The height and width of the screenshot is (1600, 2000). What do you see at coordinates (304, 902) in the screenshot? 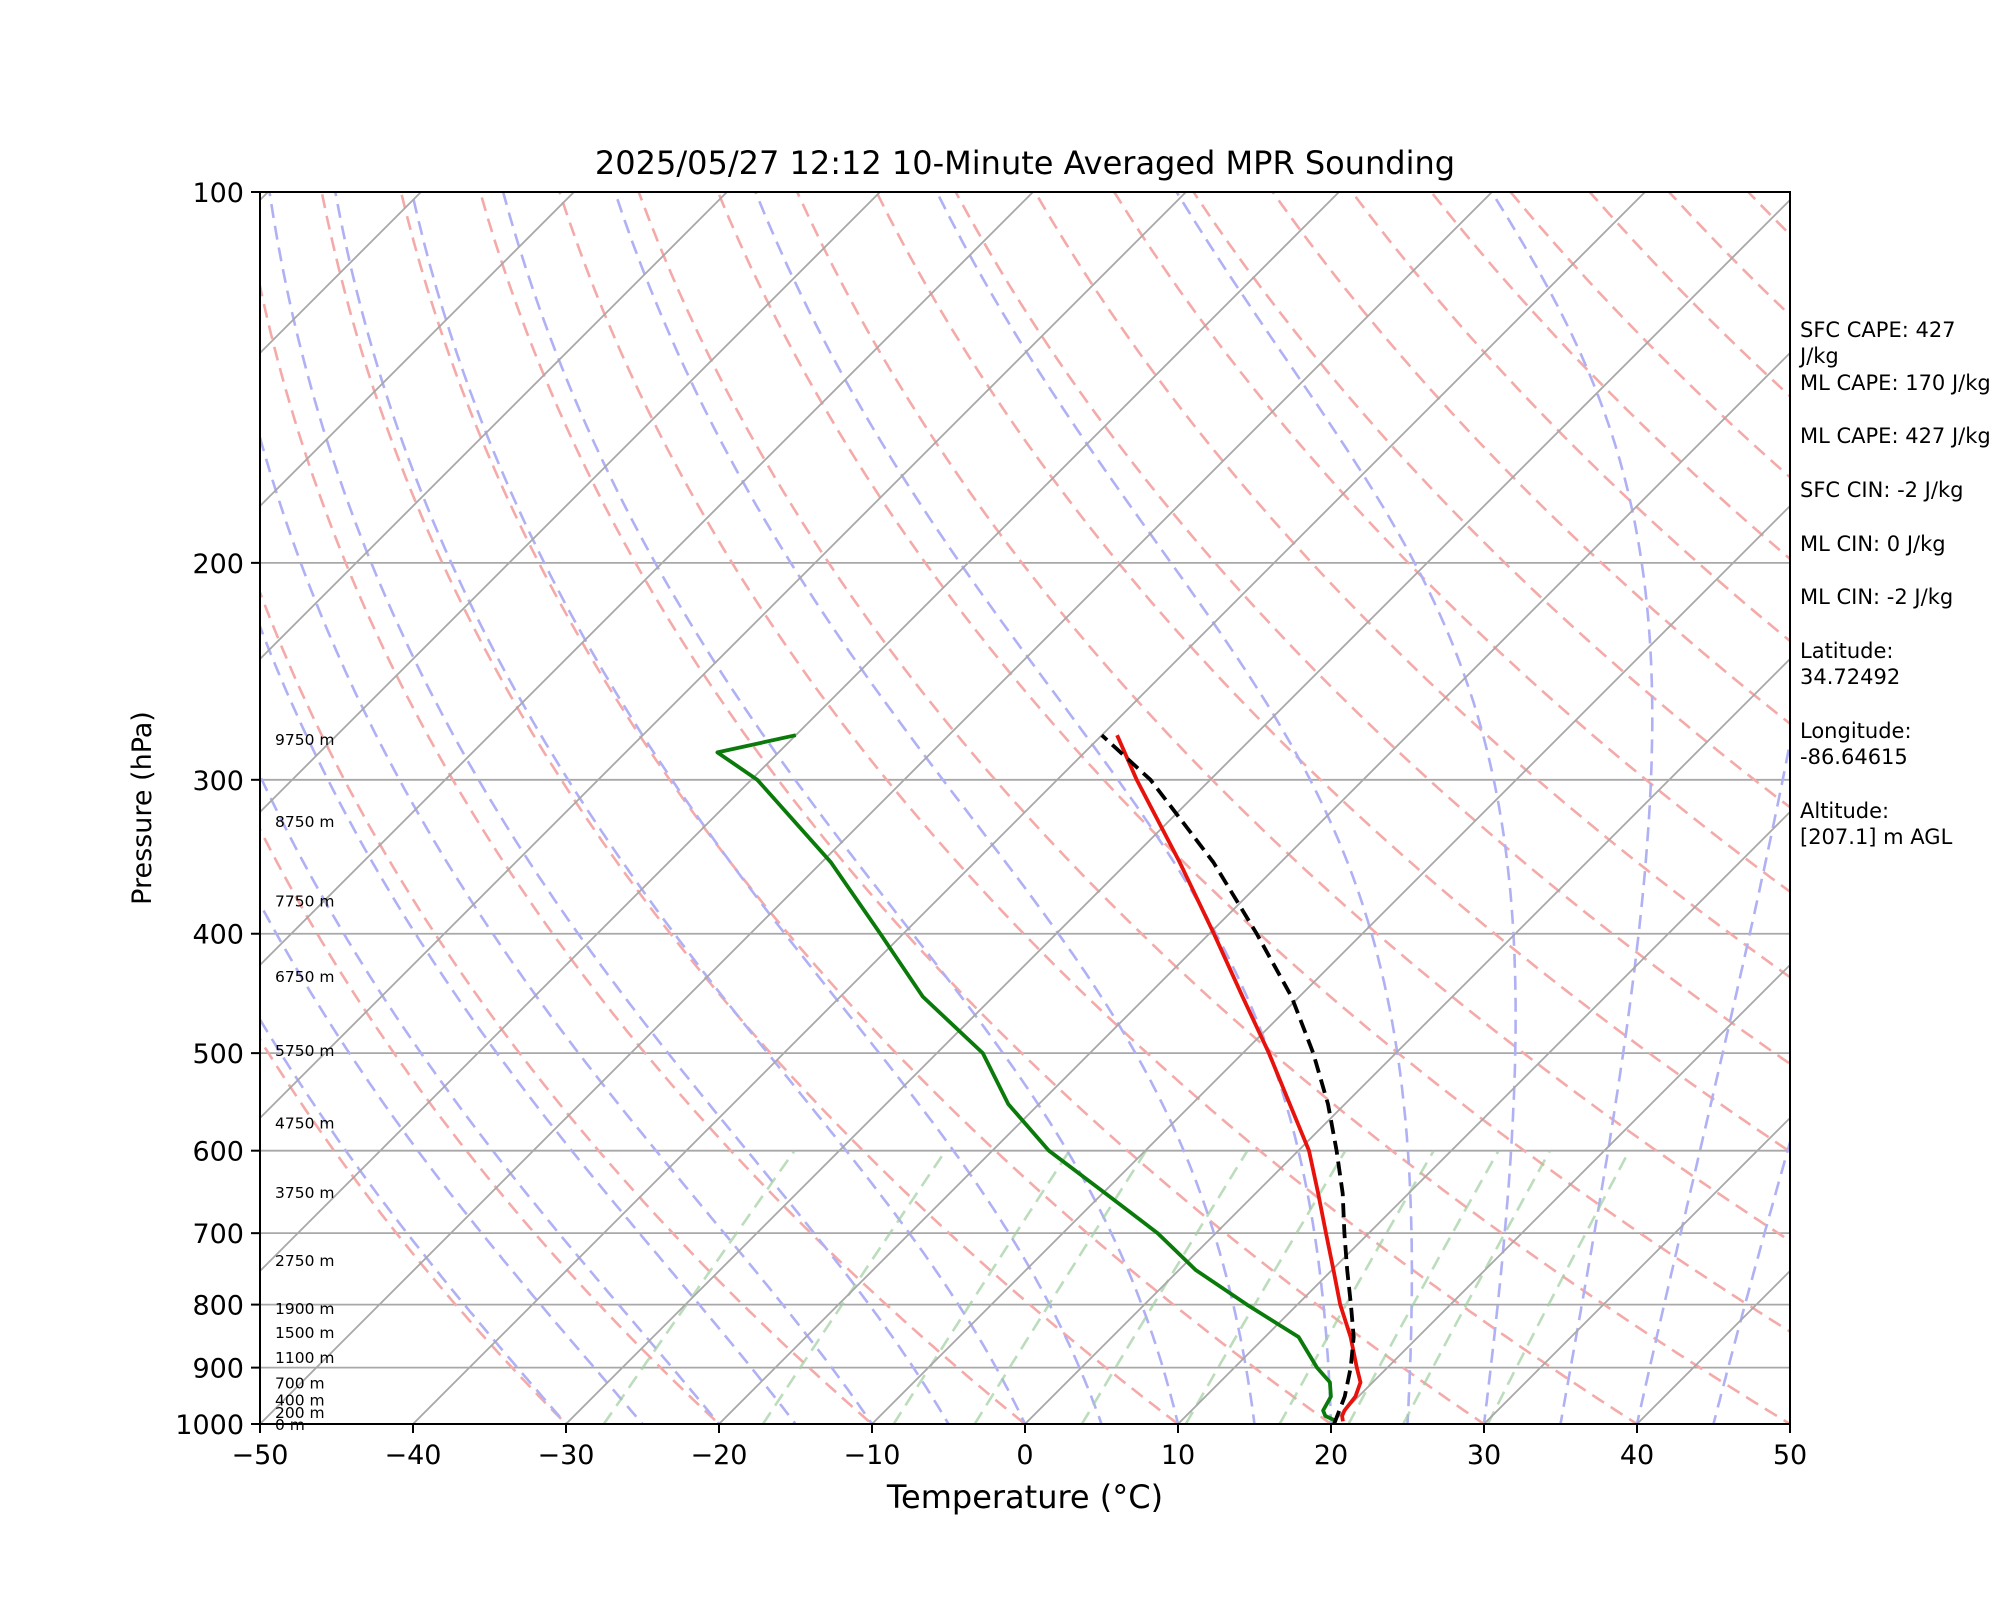
I see `height-label: 7750 m` at bounding box center [304, 902].